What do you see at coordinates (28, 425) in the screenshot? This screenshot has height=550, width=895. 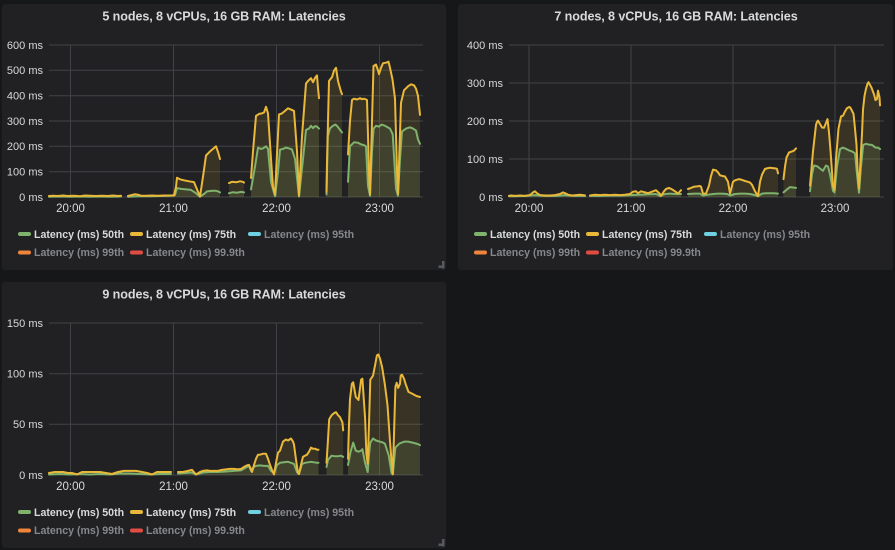 I see `svg-text: 50 ms` at bounding box center [28, 425].